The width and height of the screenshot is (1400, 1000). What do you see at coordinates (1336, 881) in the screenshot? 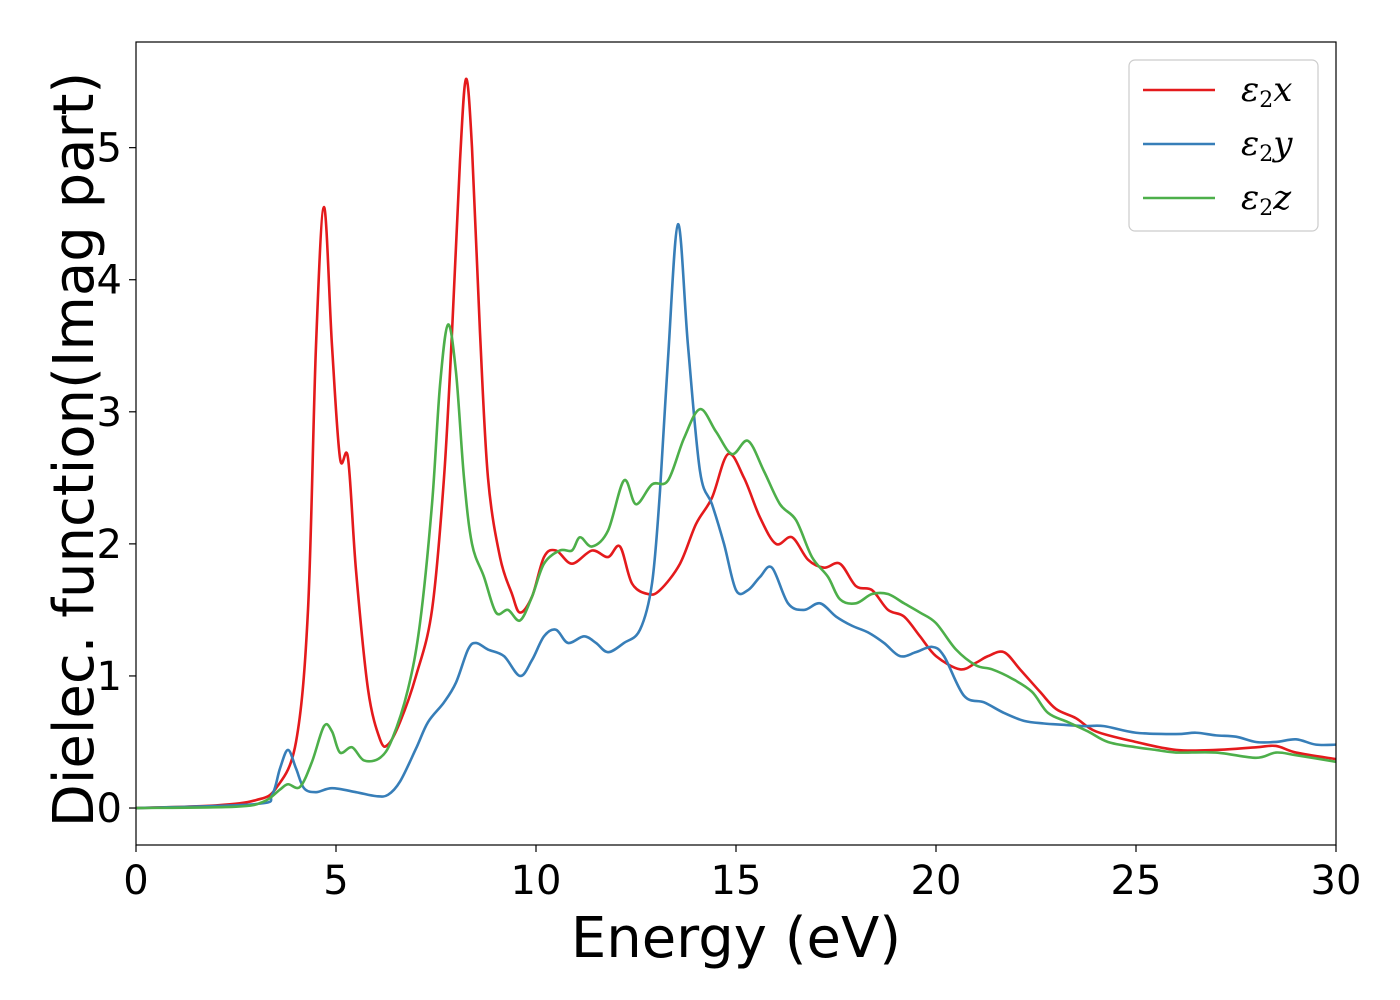
I see `x-tick-label: 30` at bounding box center [1336, 881].